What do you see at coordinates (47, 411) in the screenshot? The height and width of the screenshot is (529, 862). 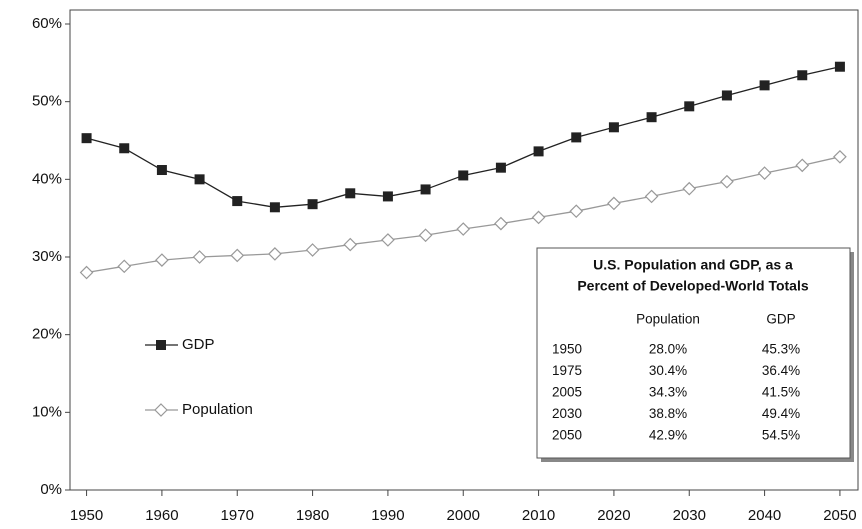 I see `y-tick-label: 10%` at bounding box center [47, 411].